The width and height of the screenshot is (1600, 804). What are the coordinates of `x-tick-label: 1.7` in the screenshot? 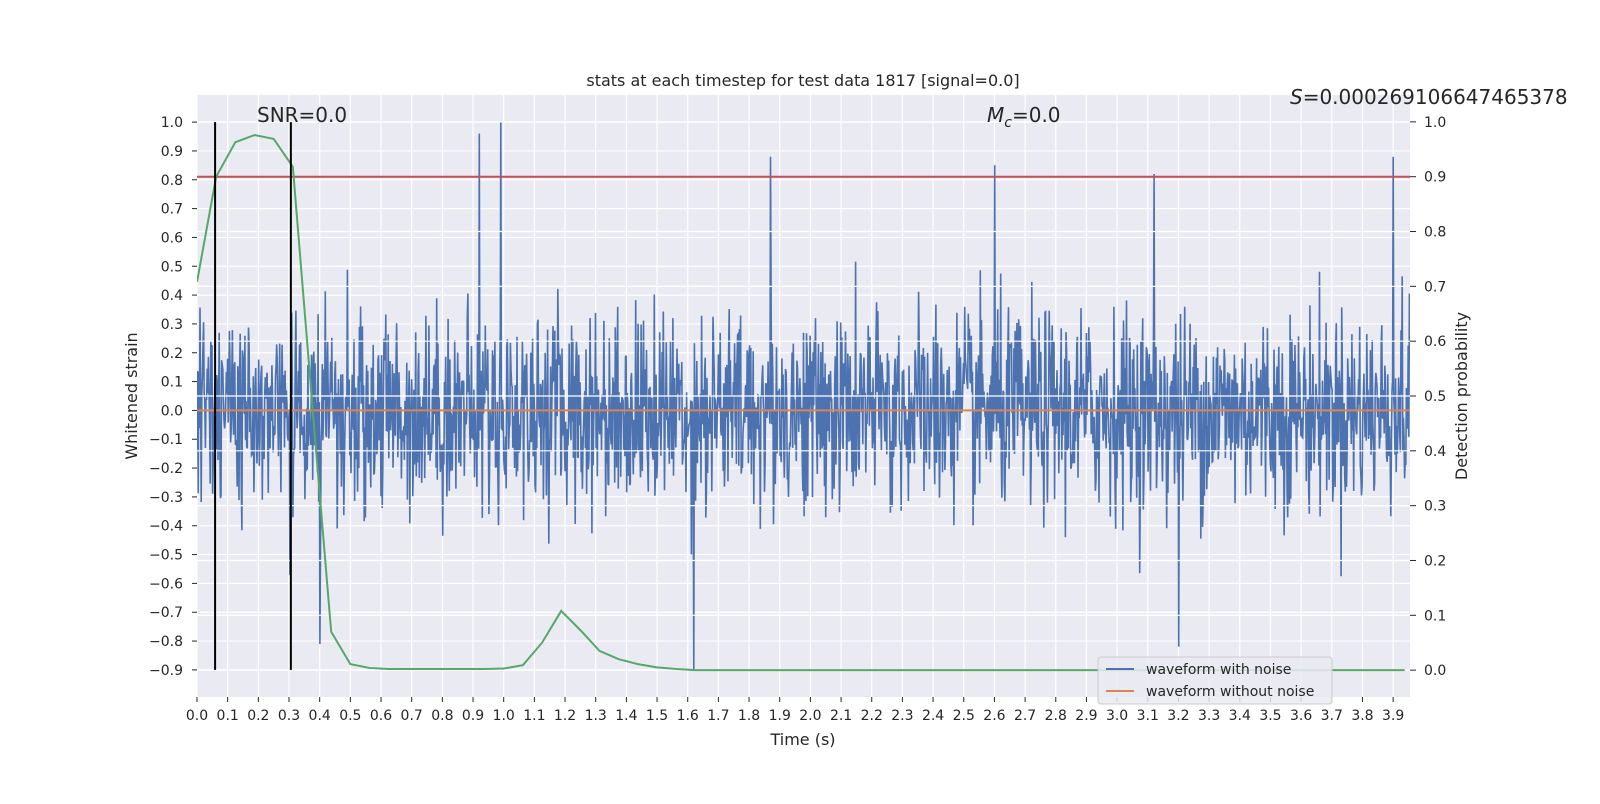 It's located at (718, 716).